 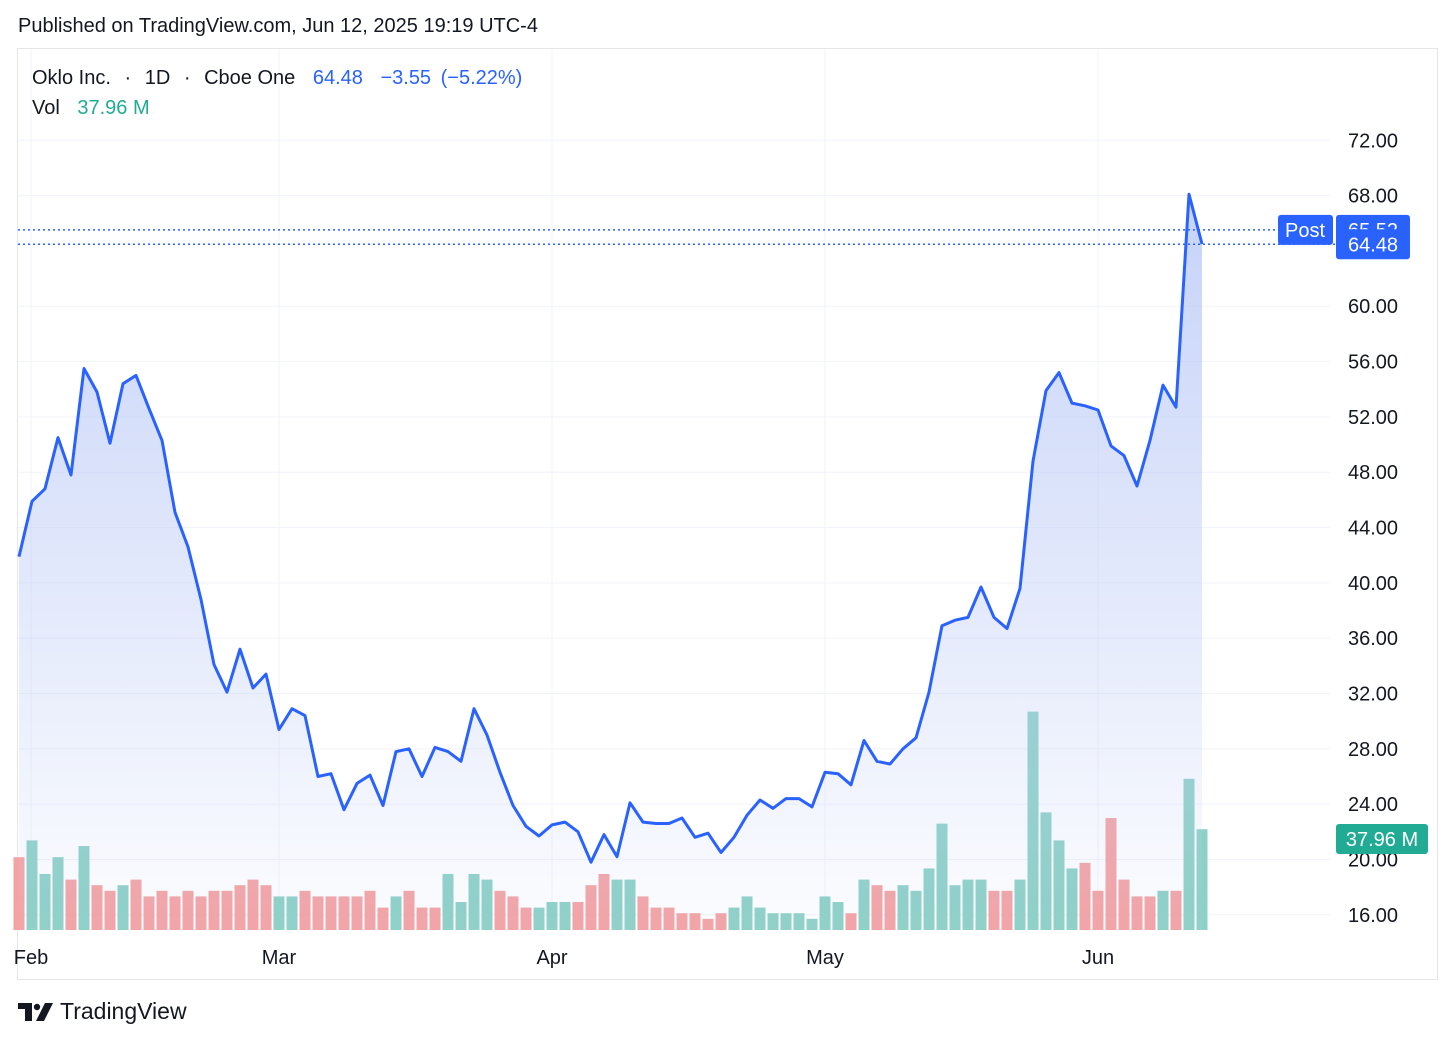 I want to click on y-tick-label: 20.00, so click(x=1373, y=860).